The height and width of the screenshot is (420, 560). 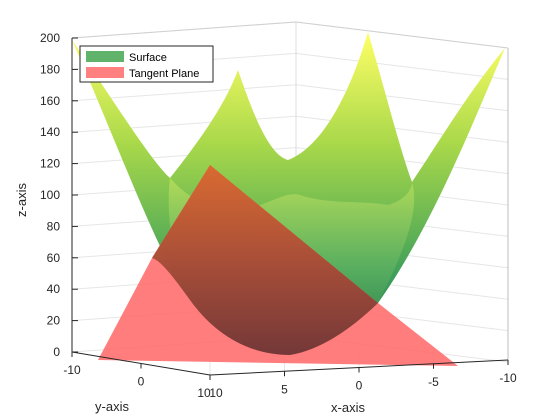 I want to click on legend: Surface Tangent Plane, so click(x=146, y=64).